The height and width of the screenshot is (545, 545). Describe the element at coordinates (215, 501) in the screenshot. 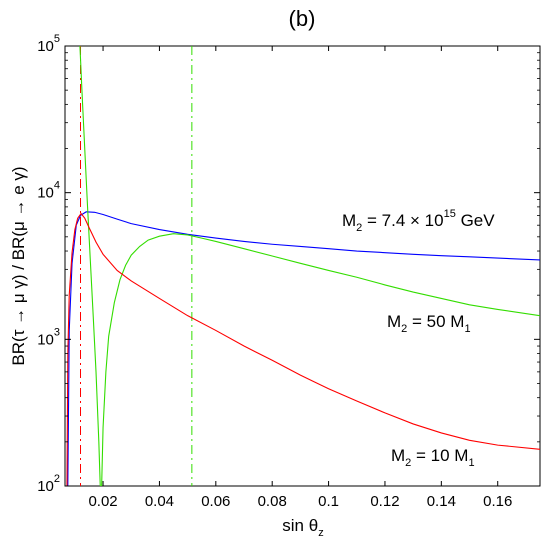

I see `x-tick-label: 0.06` at that location.